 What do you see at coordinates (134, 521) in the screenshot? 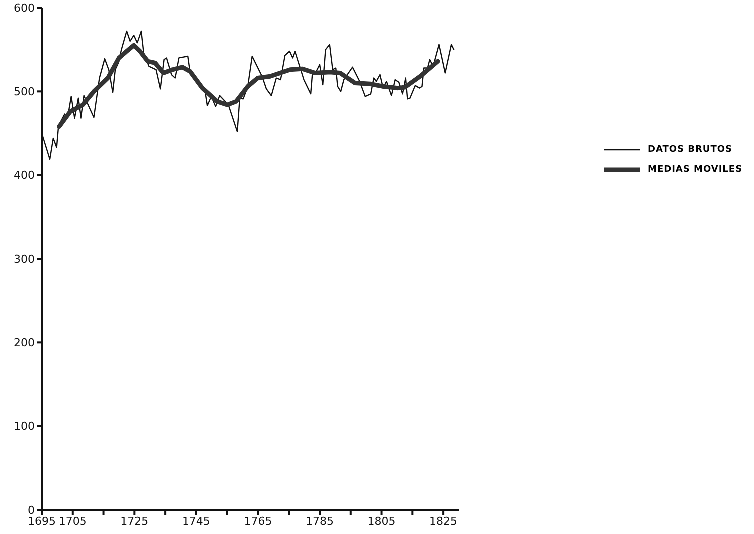
I see `x-tick-label: 1725` at bounding box center [134, 521].